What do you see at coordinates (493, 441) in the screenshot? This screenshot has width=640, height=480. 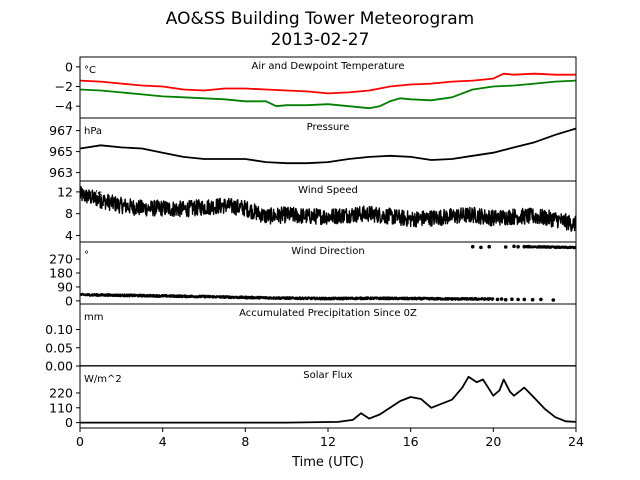 I see `x-tick-label-5: 20` at bounding box center [493, 441].